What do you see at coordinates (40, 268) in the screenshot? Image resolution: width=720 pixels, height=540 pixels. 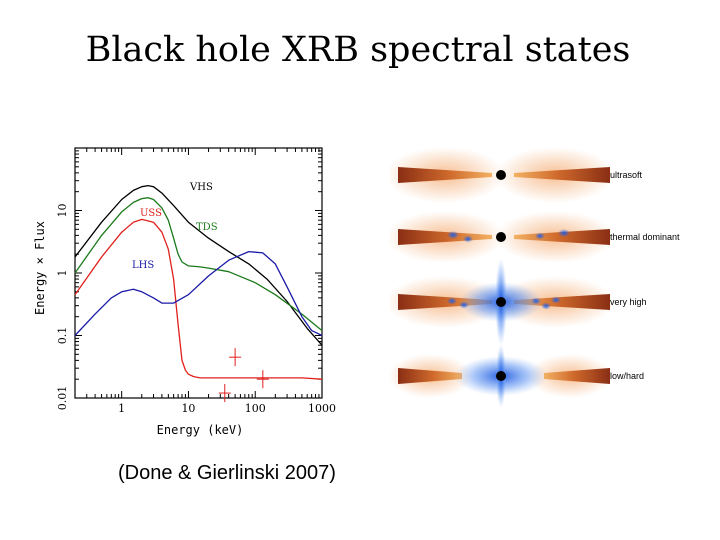 I see `y-axis-label: Energy × Flux` at bounding box center [40, 268].